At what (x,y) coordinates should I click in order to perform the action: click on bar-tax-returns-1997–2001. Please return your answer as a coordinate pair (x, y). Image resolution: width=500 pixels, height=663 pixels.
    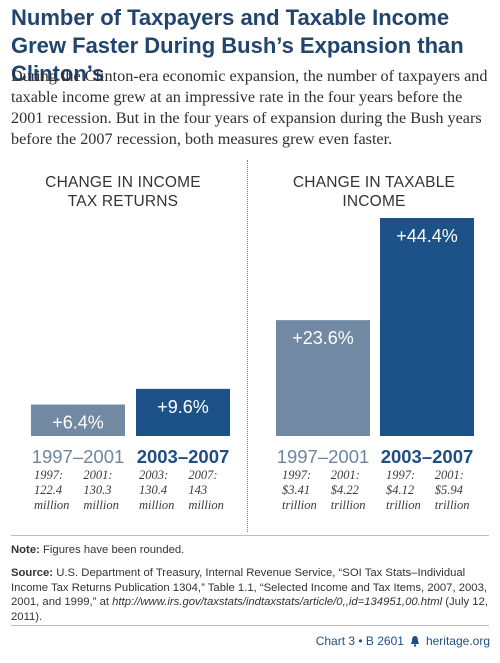
    Looking at the image, I should click on (78, 420).